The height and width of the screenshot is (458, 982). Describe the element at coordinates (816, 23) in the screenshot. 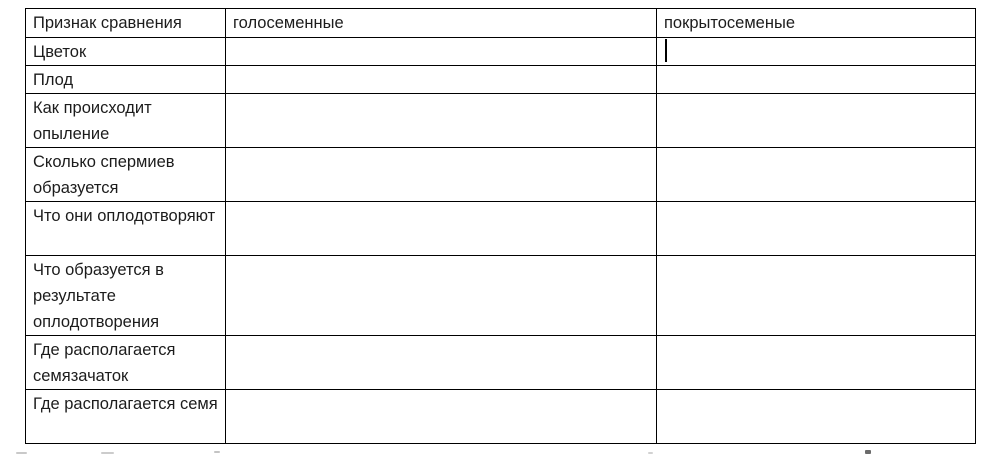

I see `header-cell-angiosperms: покрытосеменые` at that location.